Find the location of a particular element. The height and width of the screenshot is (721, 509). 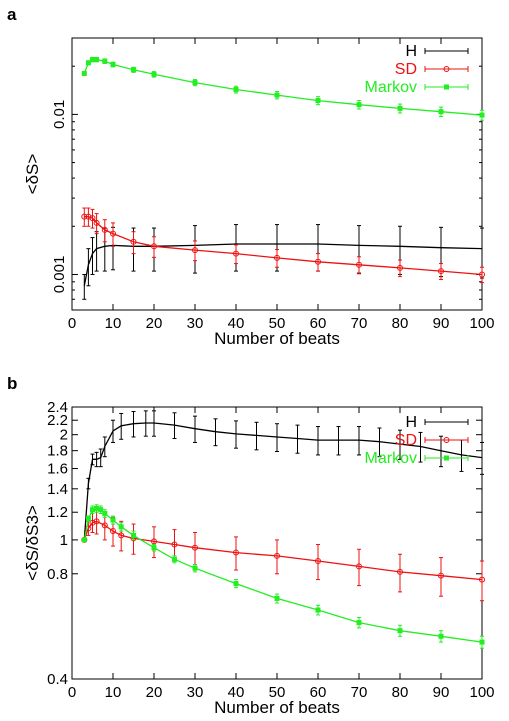

series-sd is located at coordinates (283, 555).